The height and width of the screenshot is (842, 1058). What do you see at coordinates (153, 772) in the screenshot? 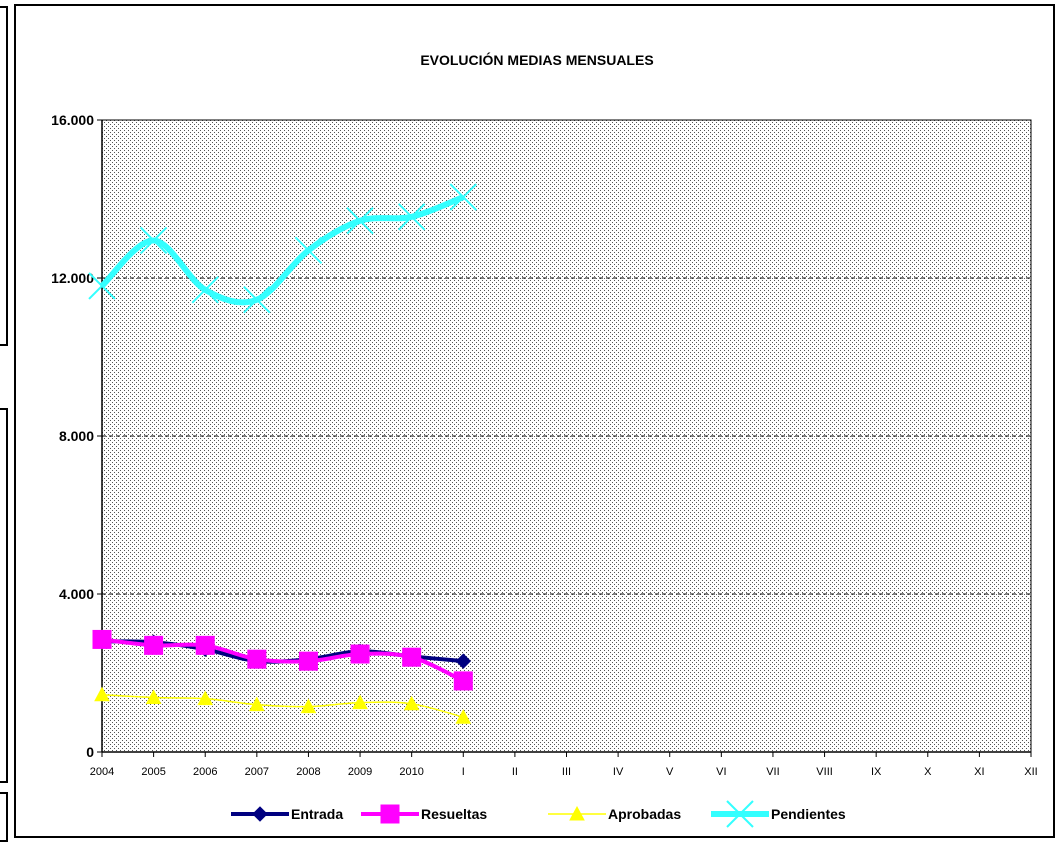
I see `x-tick-label: 2005` at bounding box center [153, 772].